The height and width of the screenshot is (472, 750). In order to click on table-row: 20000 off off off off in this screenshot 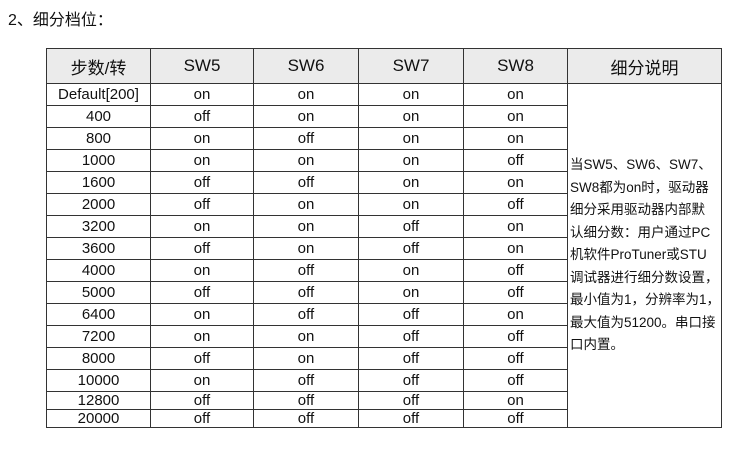, I will do `click(384, 418)`.